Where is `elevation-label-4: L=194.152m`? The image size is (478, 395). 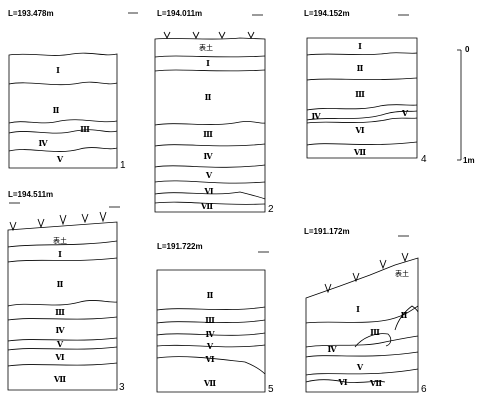 elevation-label-4: L=194.152m is located at coordinates (327, 13).